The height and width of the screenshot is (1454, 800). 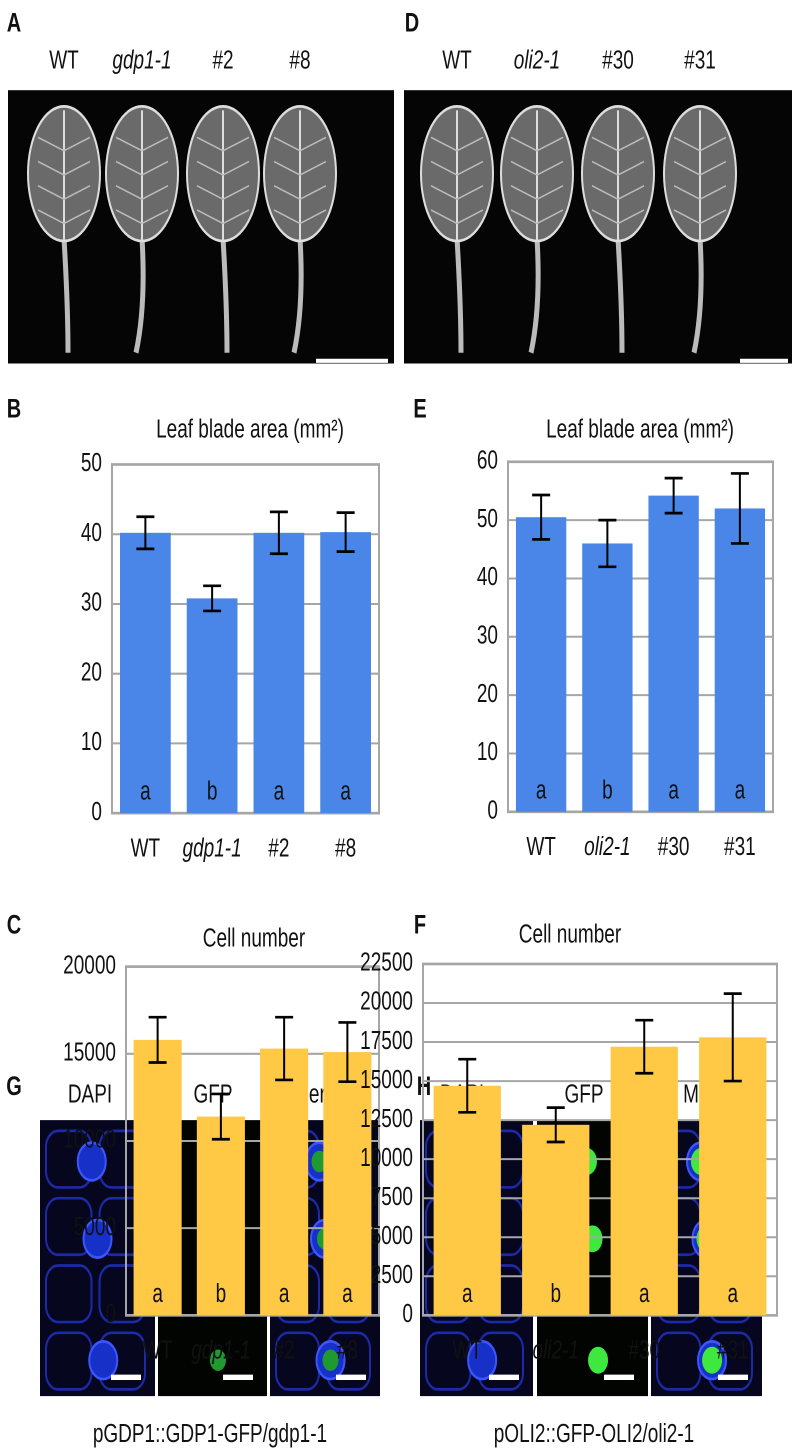 I want to click on x-tick-label: #31, so click(x=740, y=846).